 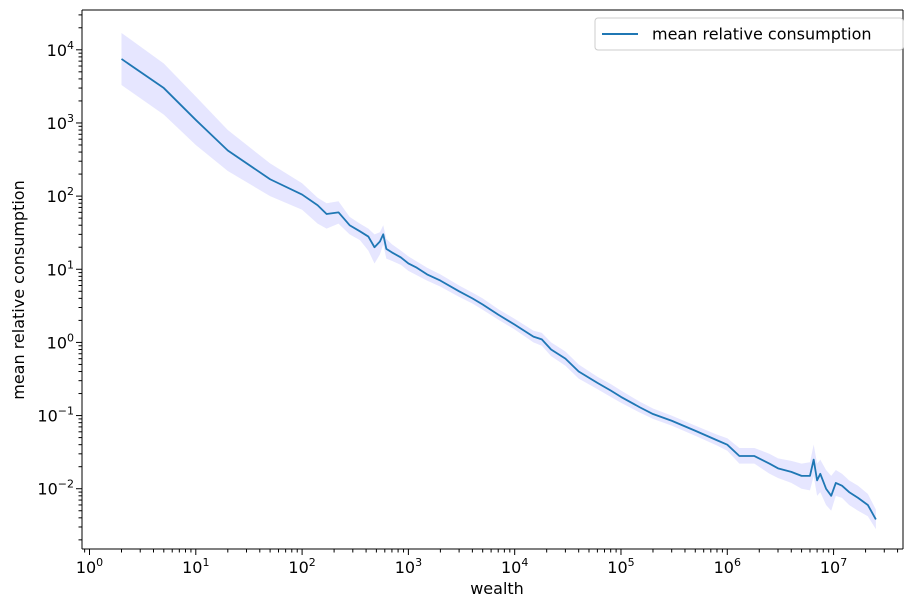 I want to click on x-tick-label: 10⁰, so click(x=89, y=566).